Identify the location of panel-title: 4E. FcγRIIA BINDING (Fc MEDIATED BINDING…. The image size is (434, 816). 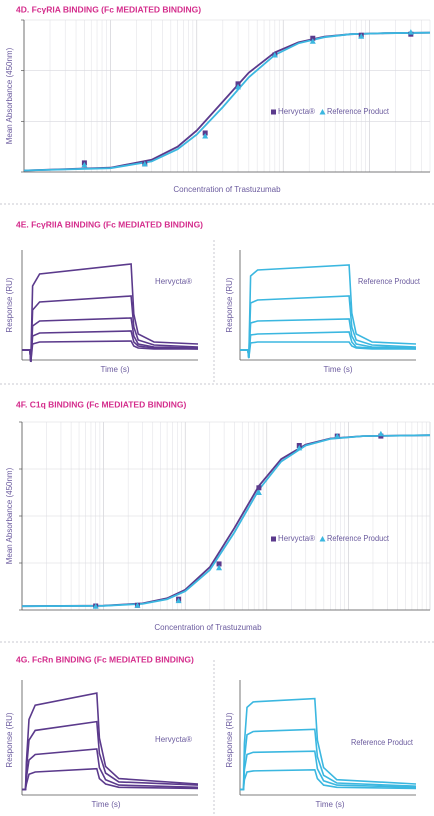
(109, 224).